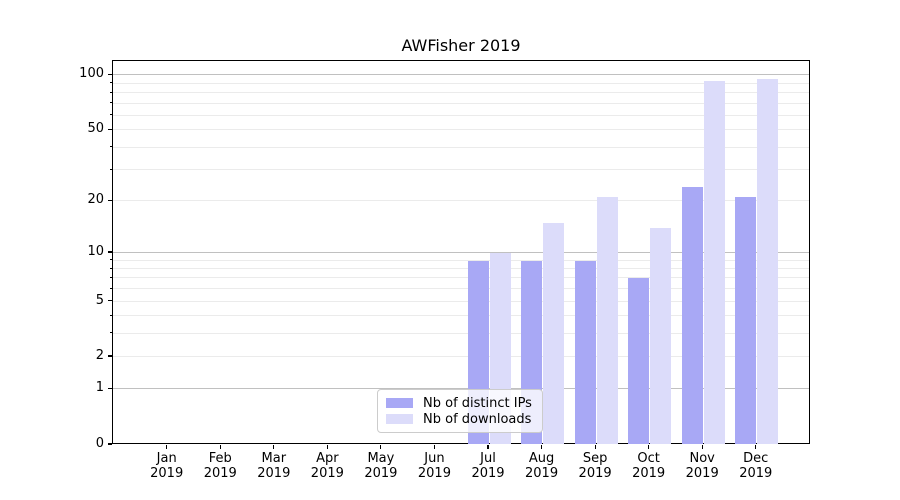 This screenshot has height=500, width=900. What do you see at coordinates (477, 419) in the screenshot?
I see `legend-label-downloads: Nb of downloads` at bounding box center [477, 419].